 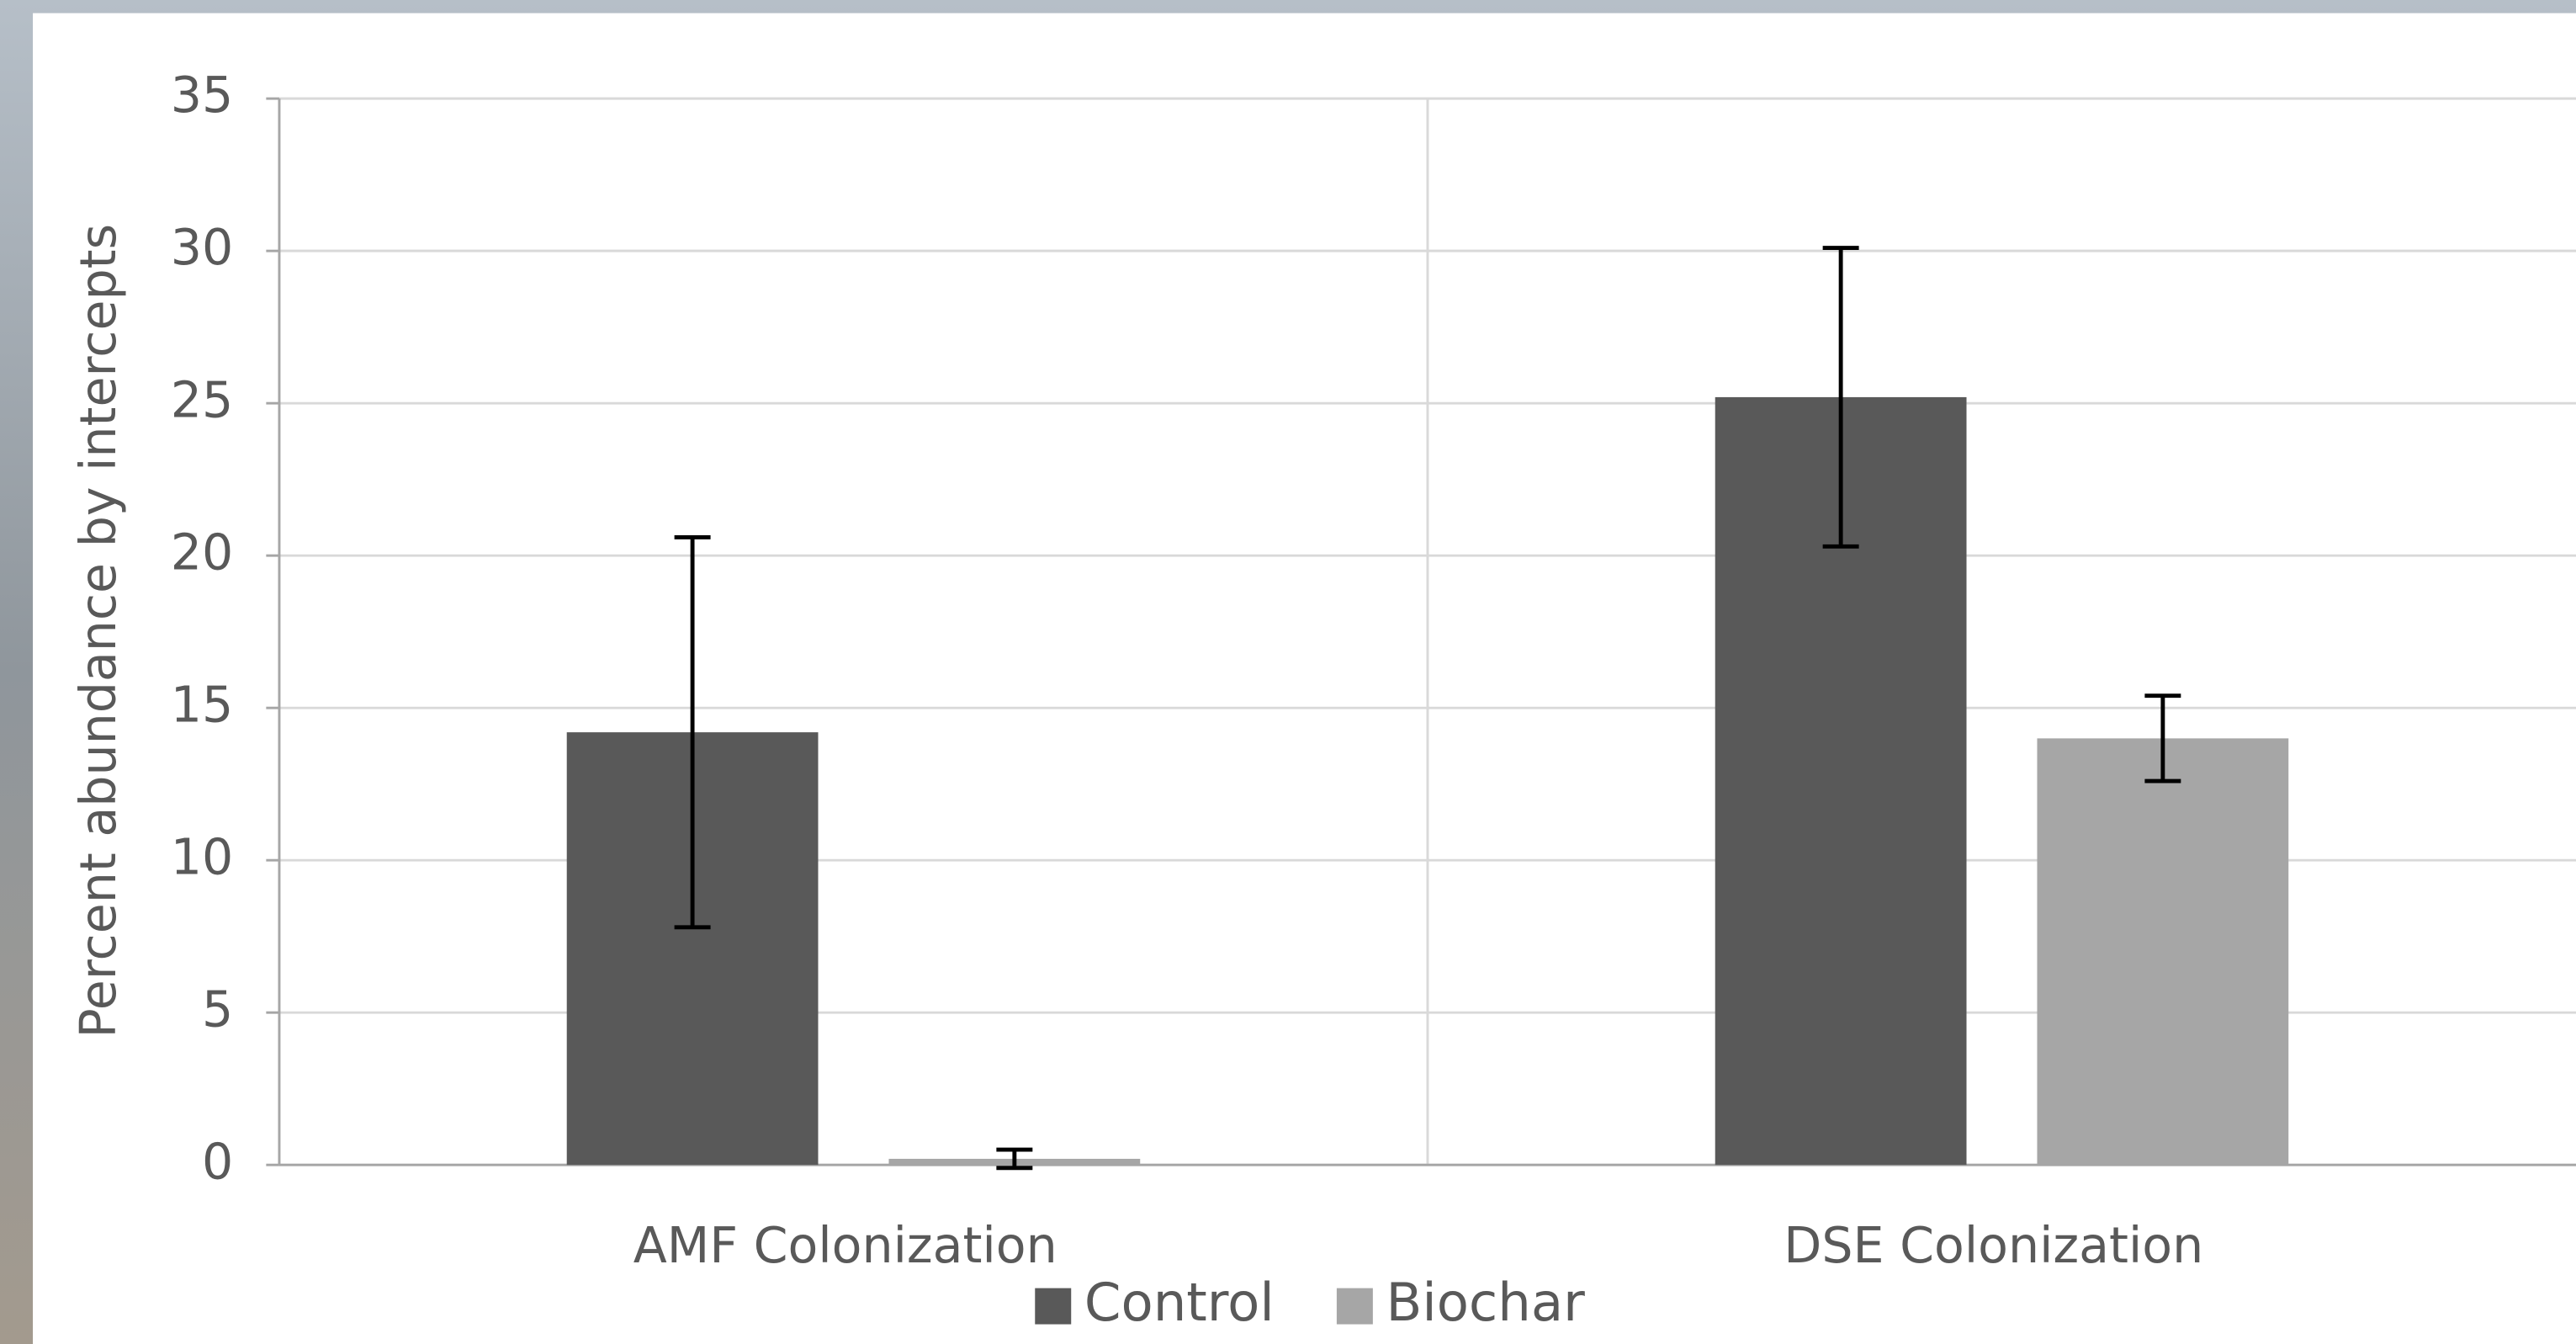 I want to click on bar, so click(x=2163, y=952).